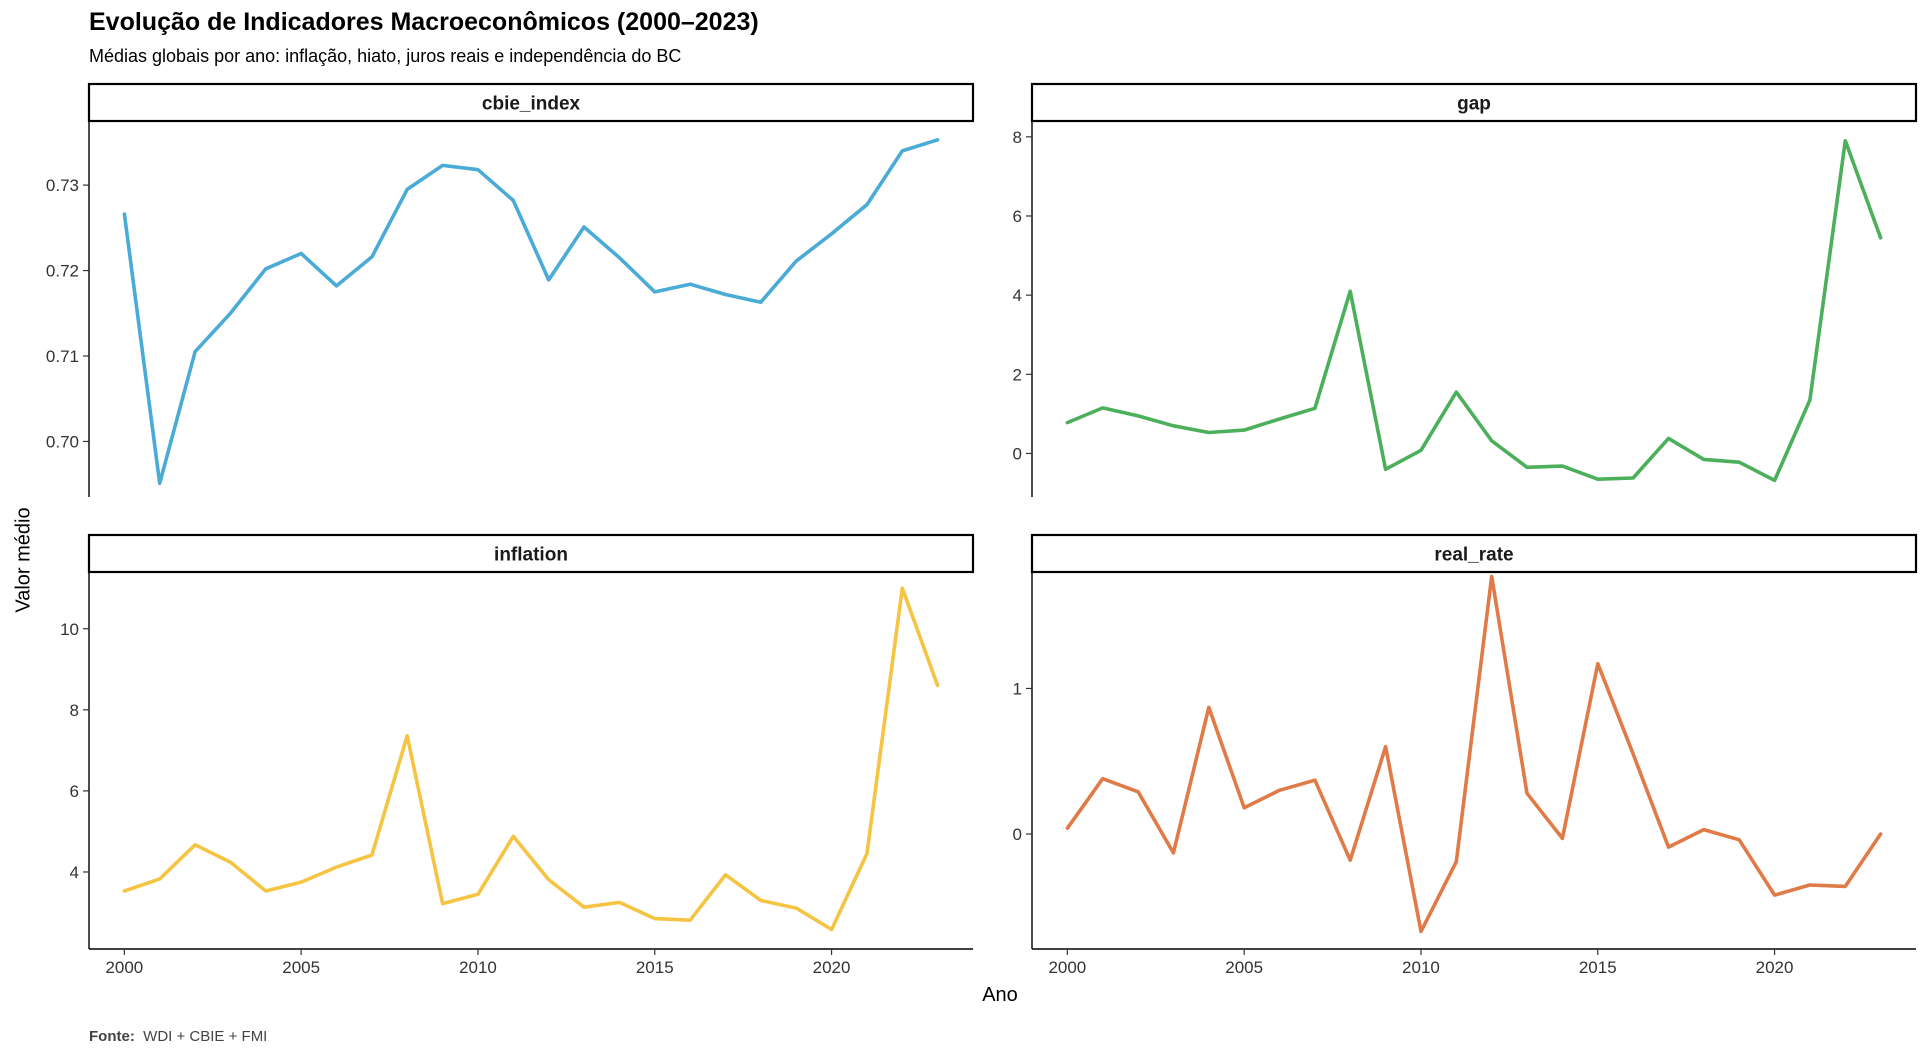 This screenshot has width=1920, height=1052. Describe the element at coordinates (1017, 374) in the screenshot. I see `y-tick-label: 2` at that location.